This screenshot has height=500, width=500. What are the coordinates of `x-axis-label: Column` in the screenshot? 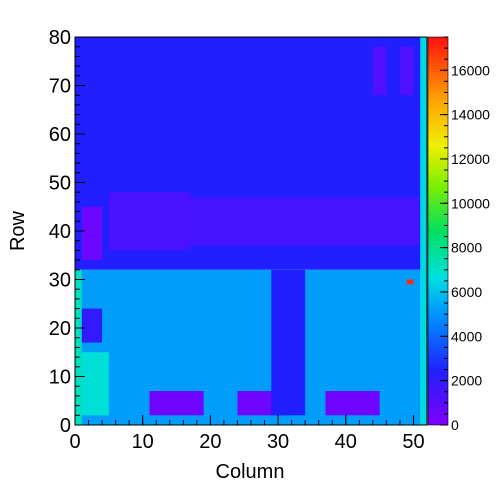 It's located at (250, 472).